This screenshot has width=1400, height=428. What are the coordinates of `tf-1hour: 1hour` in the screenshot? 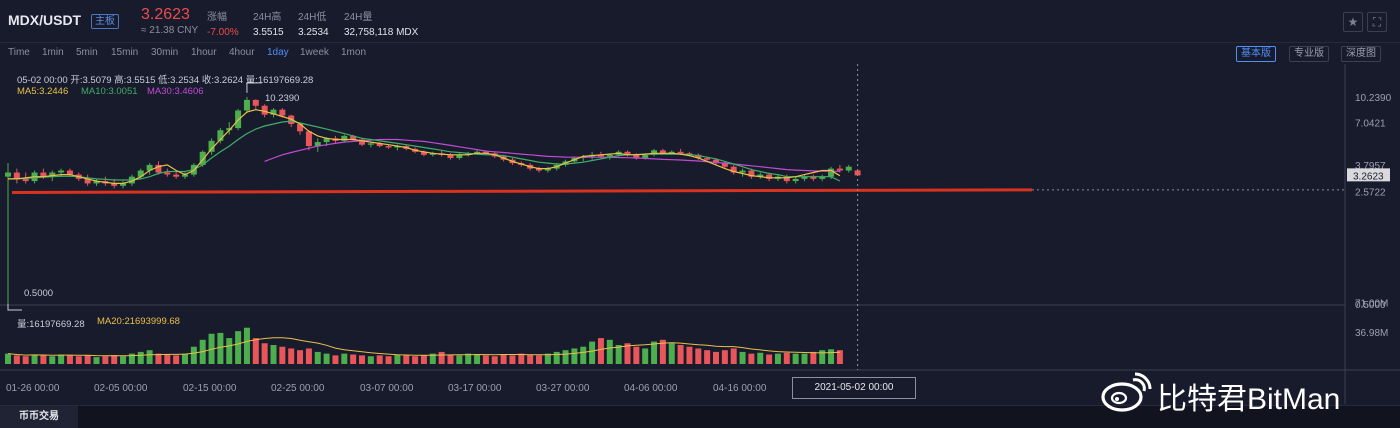 It's located at (204, 52).